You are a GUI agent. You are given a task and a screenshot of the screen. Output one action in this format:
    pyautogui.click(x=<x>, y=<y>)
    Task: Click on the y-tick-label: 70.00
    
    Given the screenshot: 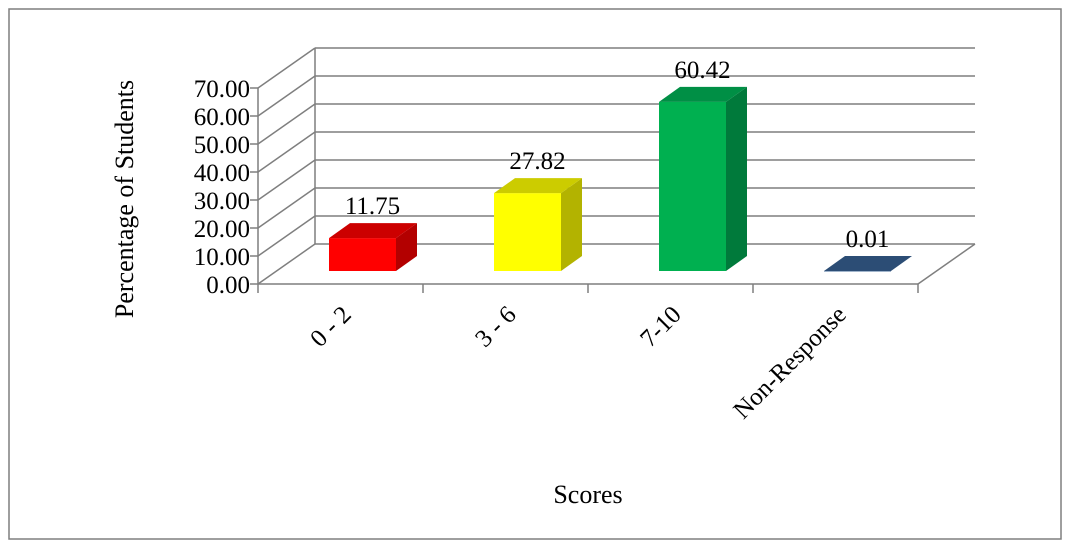 What is the action you would take?
    pyautogui.click(x=222, y=89)
    